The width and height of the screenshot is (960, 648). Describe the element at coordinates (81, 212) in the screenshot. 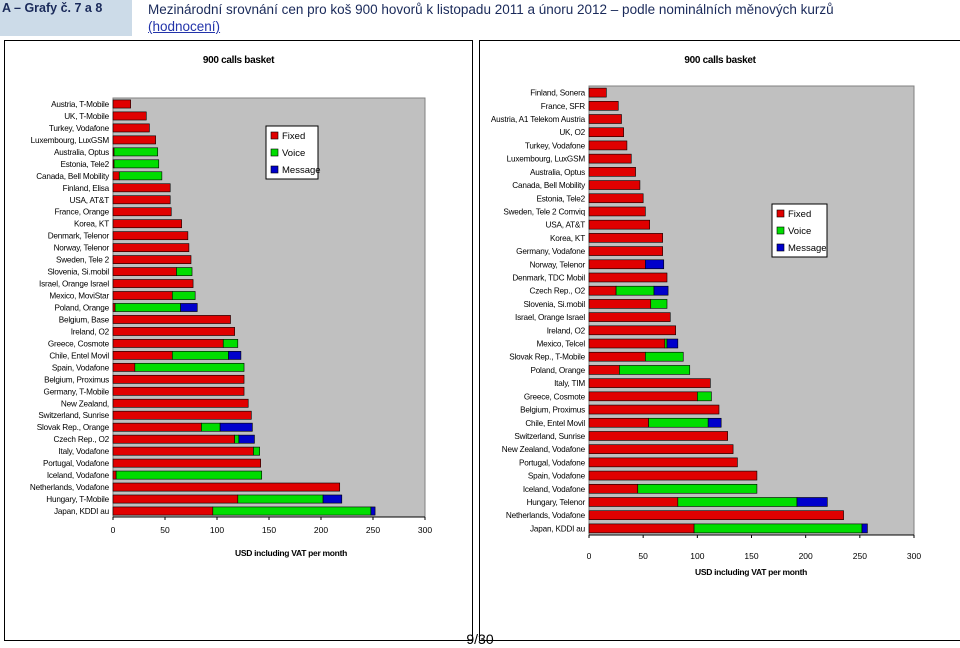

I see `category-label: France, Orange` at that location.